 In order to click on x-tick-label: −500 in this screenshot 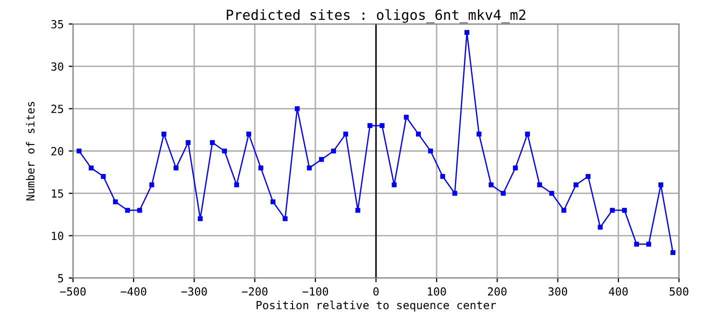, I will do `click(73, 291)`.